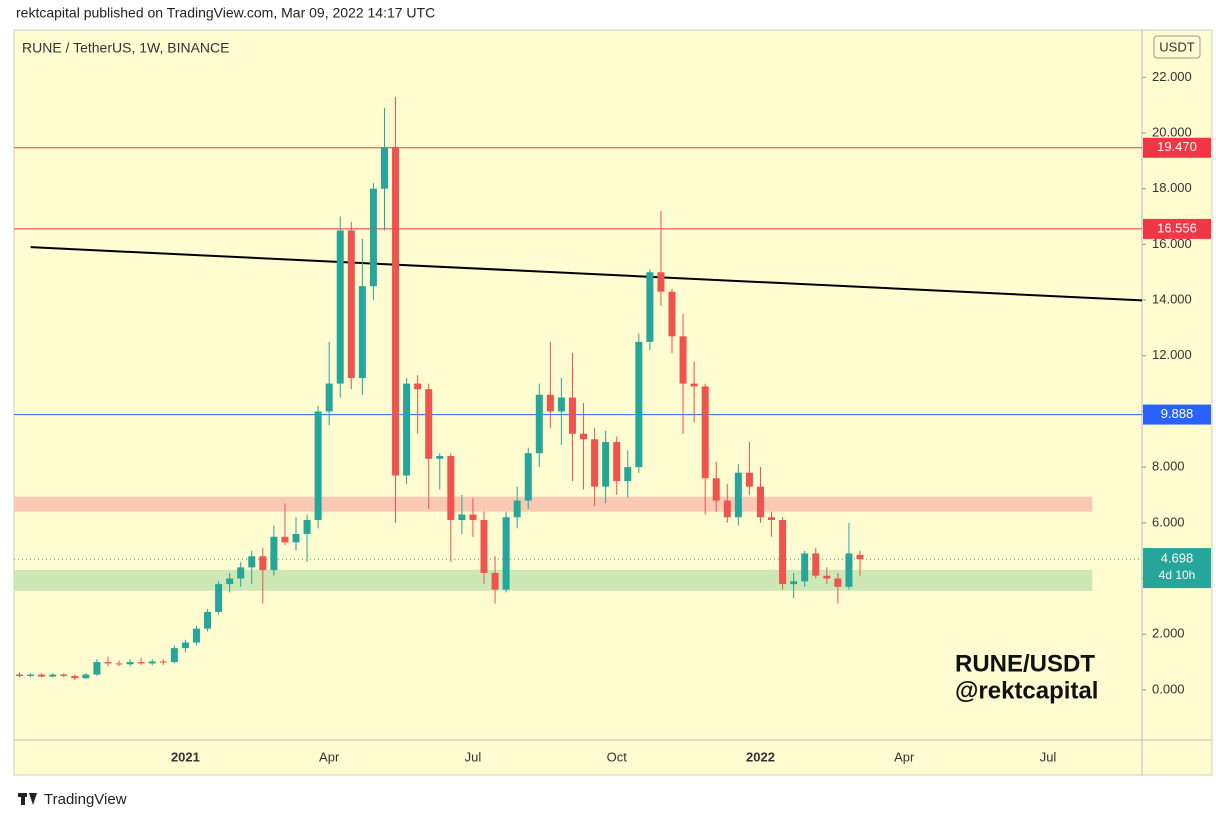  What do you see at coordinates (1177, 558) in the screenshot?
I see `price-label: 4.698` at bounding box center [1177, 558].